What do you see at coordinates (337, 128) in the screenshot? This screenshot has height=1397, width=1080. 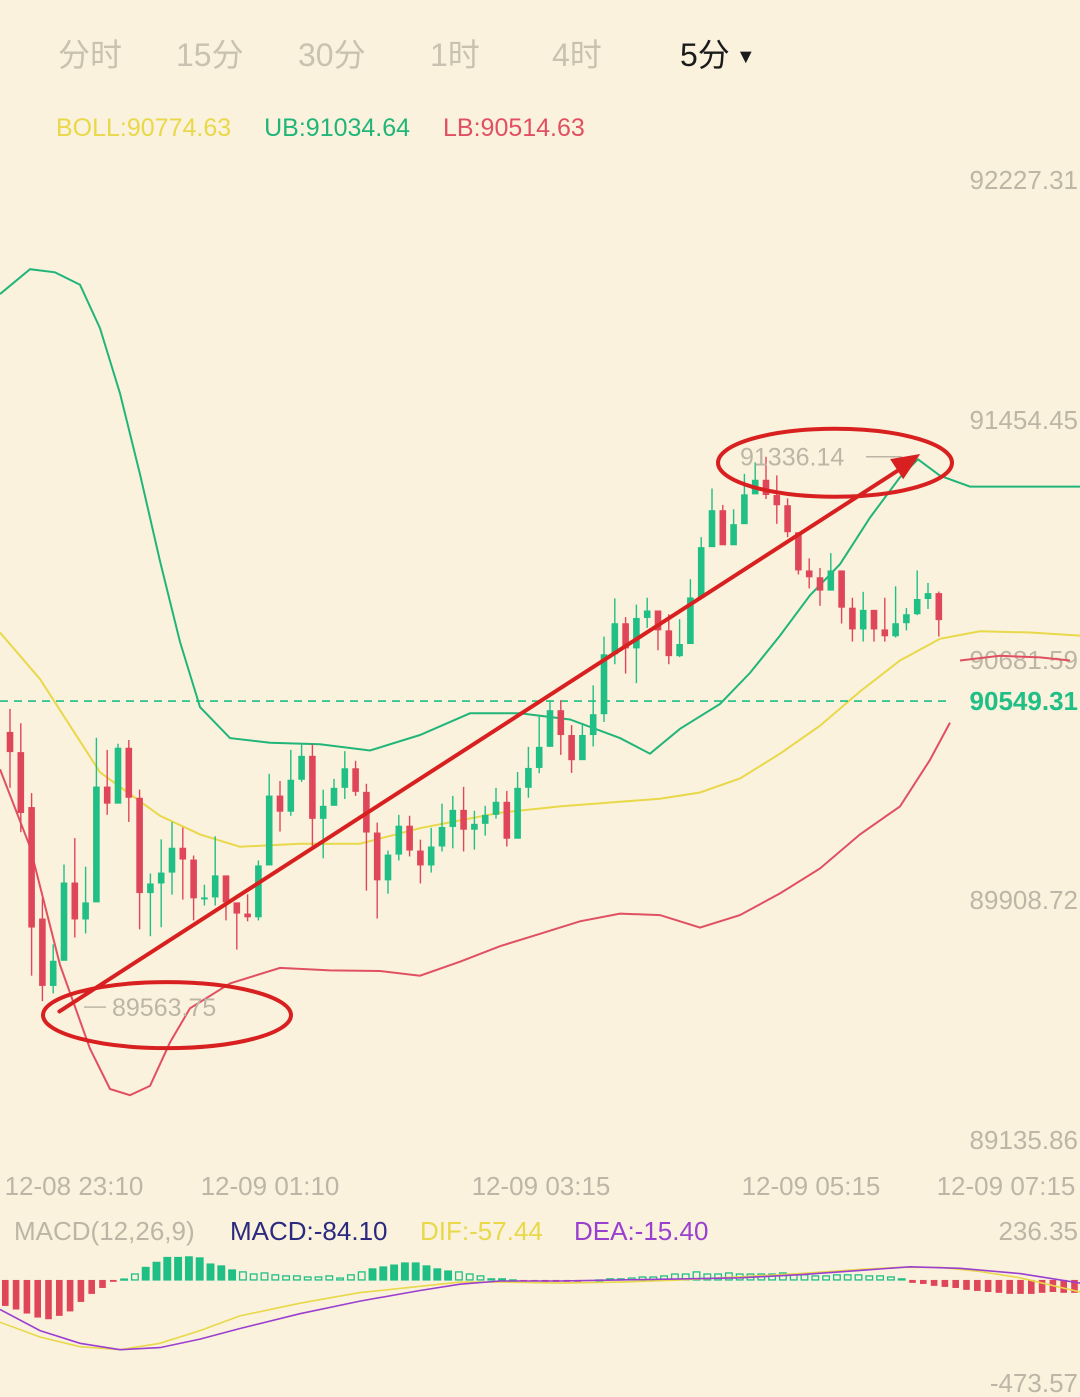 I see `ub-value: UB:91034.64` at bounding box center [337, 128].